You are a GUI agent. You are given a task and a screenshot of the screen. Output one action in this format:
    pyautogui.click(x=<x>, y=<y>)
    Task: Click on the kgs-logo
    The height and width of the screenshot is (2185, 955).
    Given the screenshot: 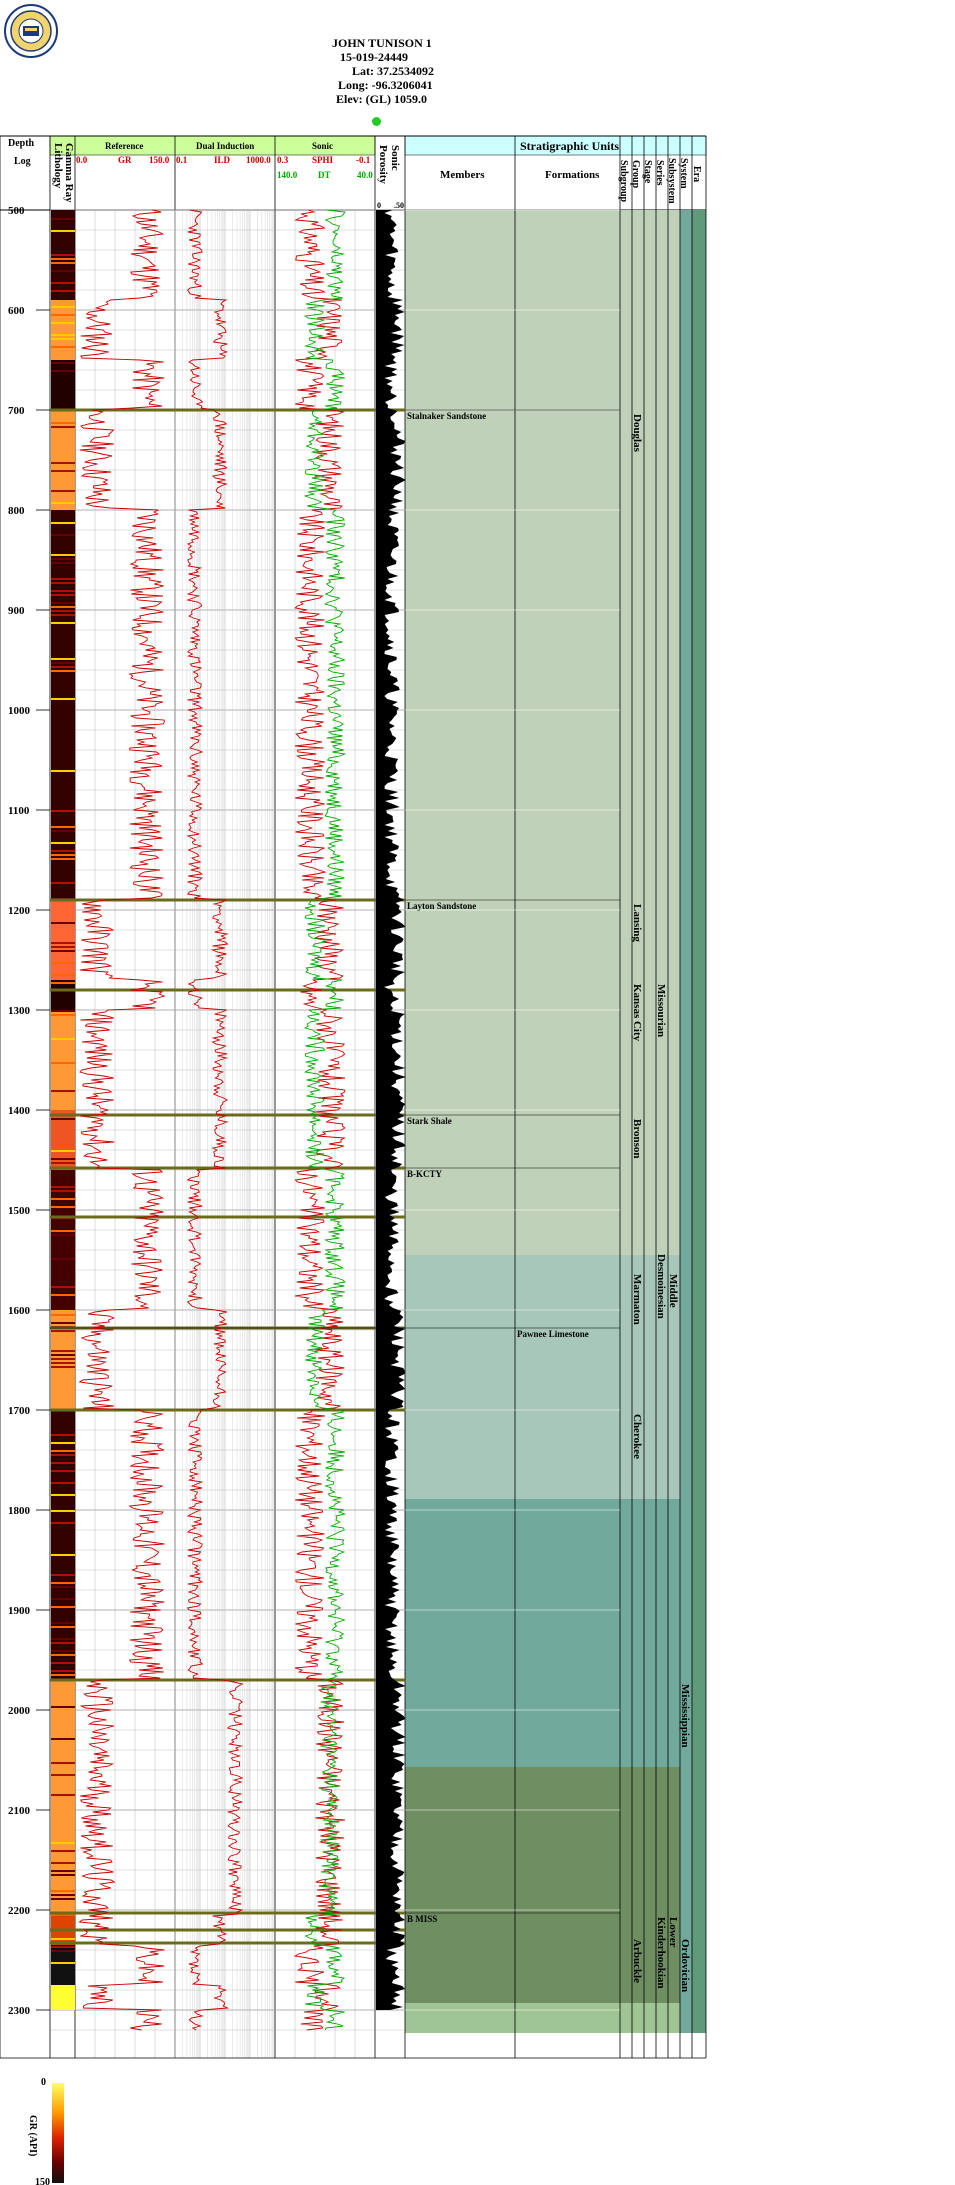 What is the action you would take?
    pyautogui.click(x=31, y=31)
    